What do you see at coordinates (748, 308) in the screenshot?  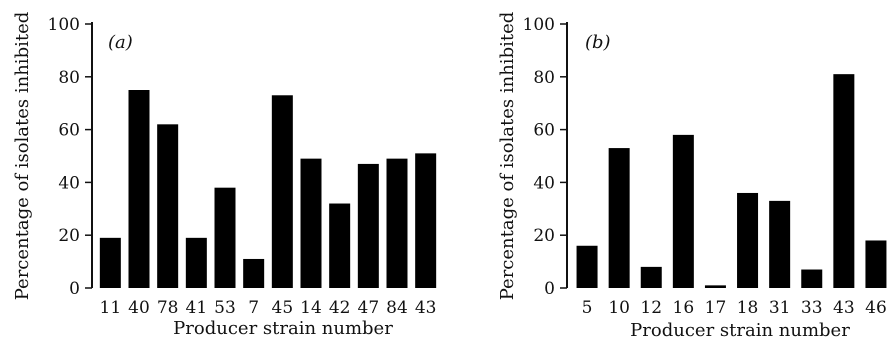 I see `x-tick-label: 18` at bounding box center [748, 308].